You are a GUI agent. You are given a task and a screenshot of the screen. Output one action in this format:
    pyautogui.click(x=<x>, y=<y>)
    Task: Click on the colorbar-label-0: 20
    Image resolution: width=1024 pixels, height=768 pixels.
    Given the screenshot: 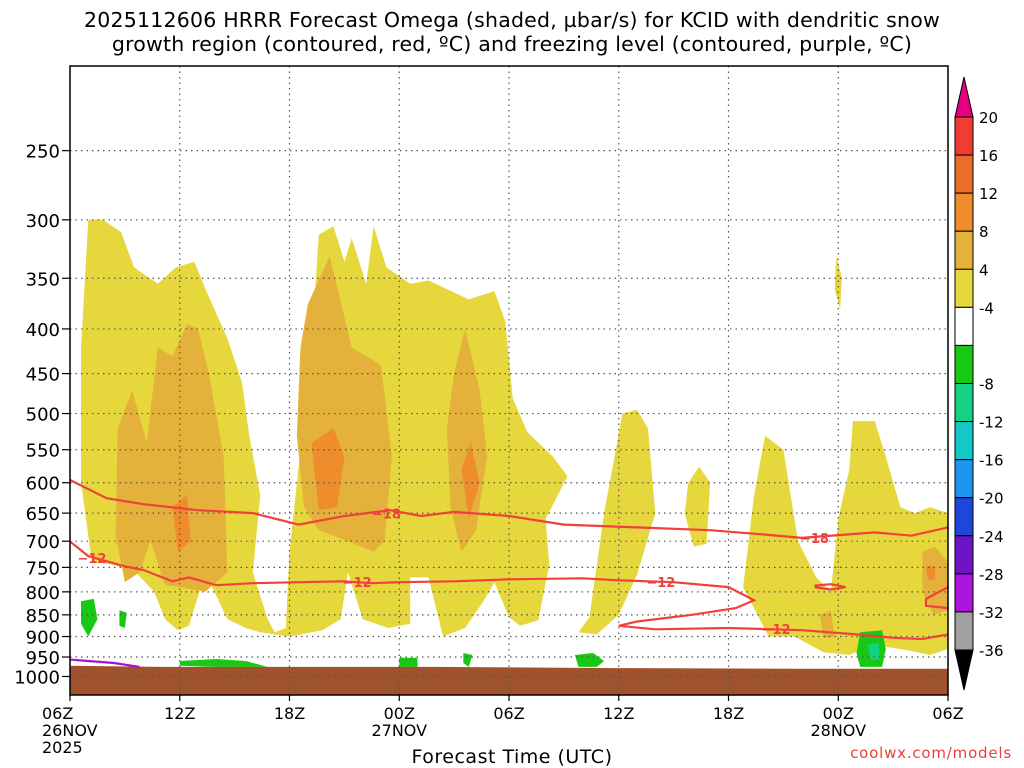 What is the action you would take?
    pyautogui.click(x=988, y=118)
    